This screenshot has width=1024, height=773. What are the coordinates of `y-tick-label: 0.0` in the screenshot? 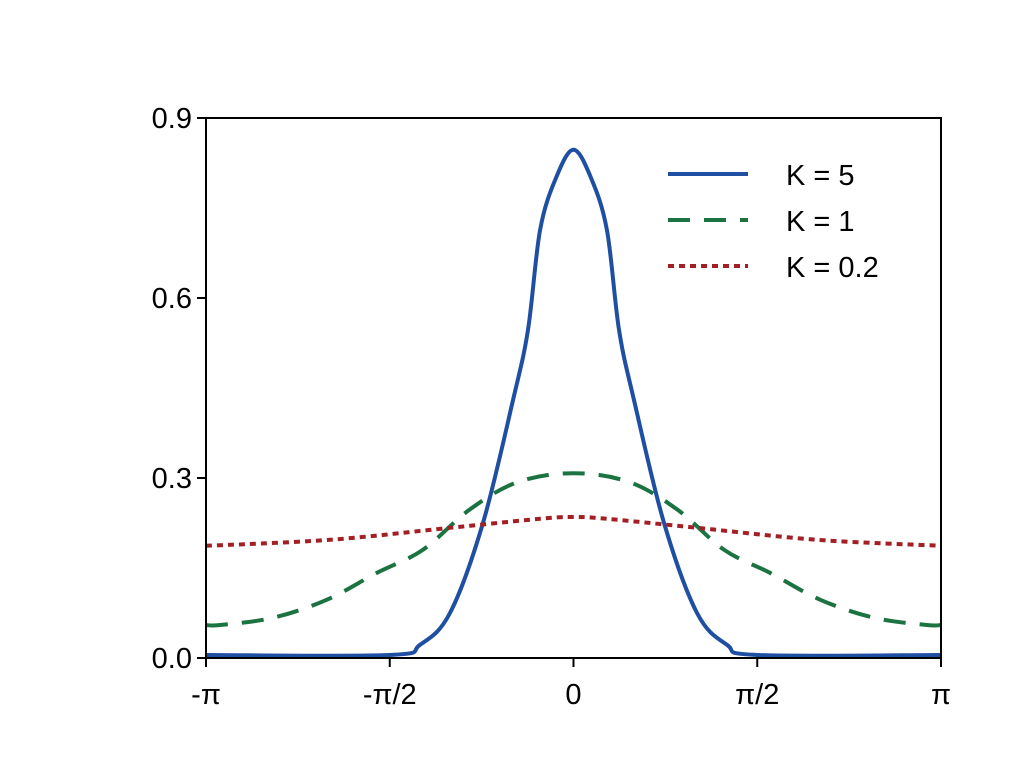 It's located at (172, 659).